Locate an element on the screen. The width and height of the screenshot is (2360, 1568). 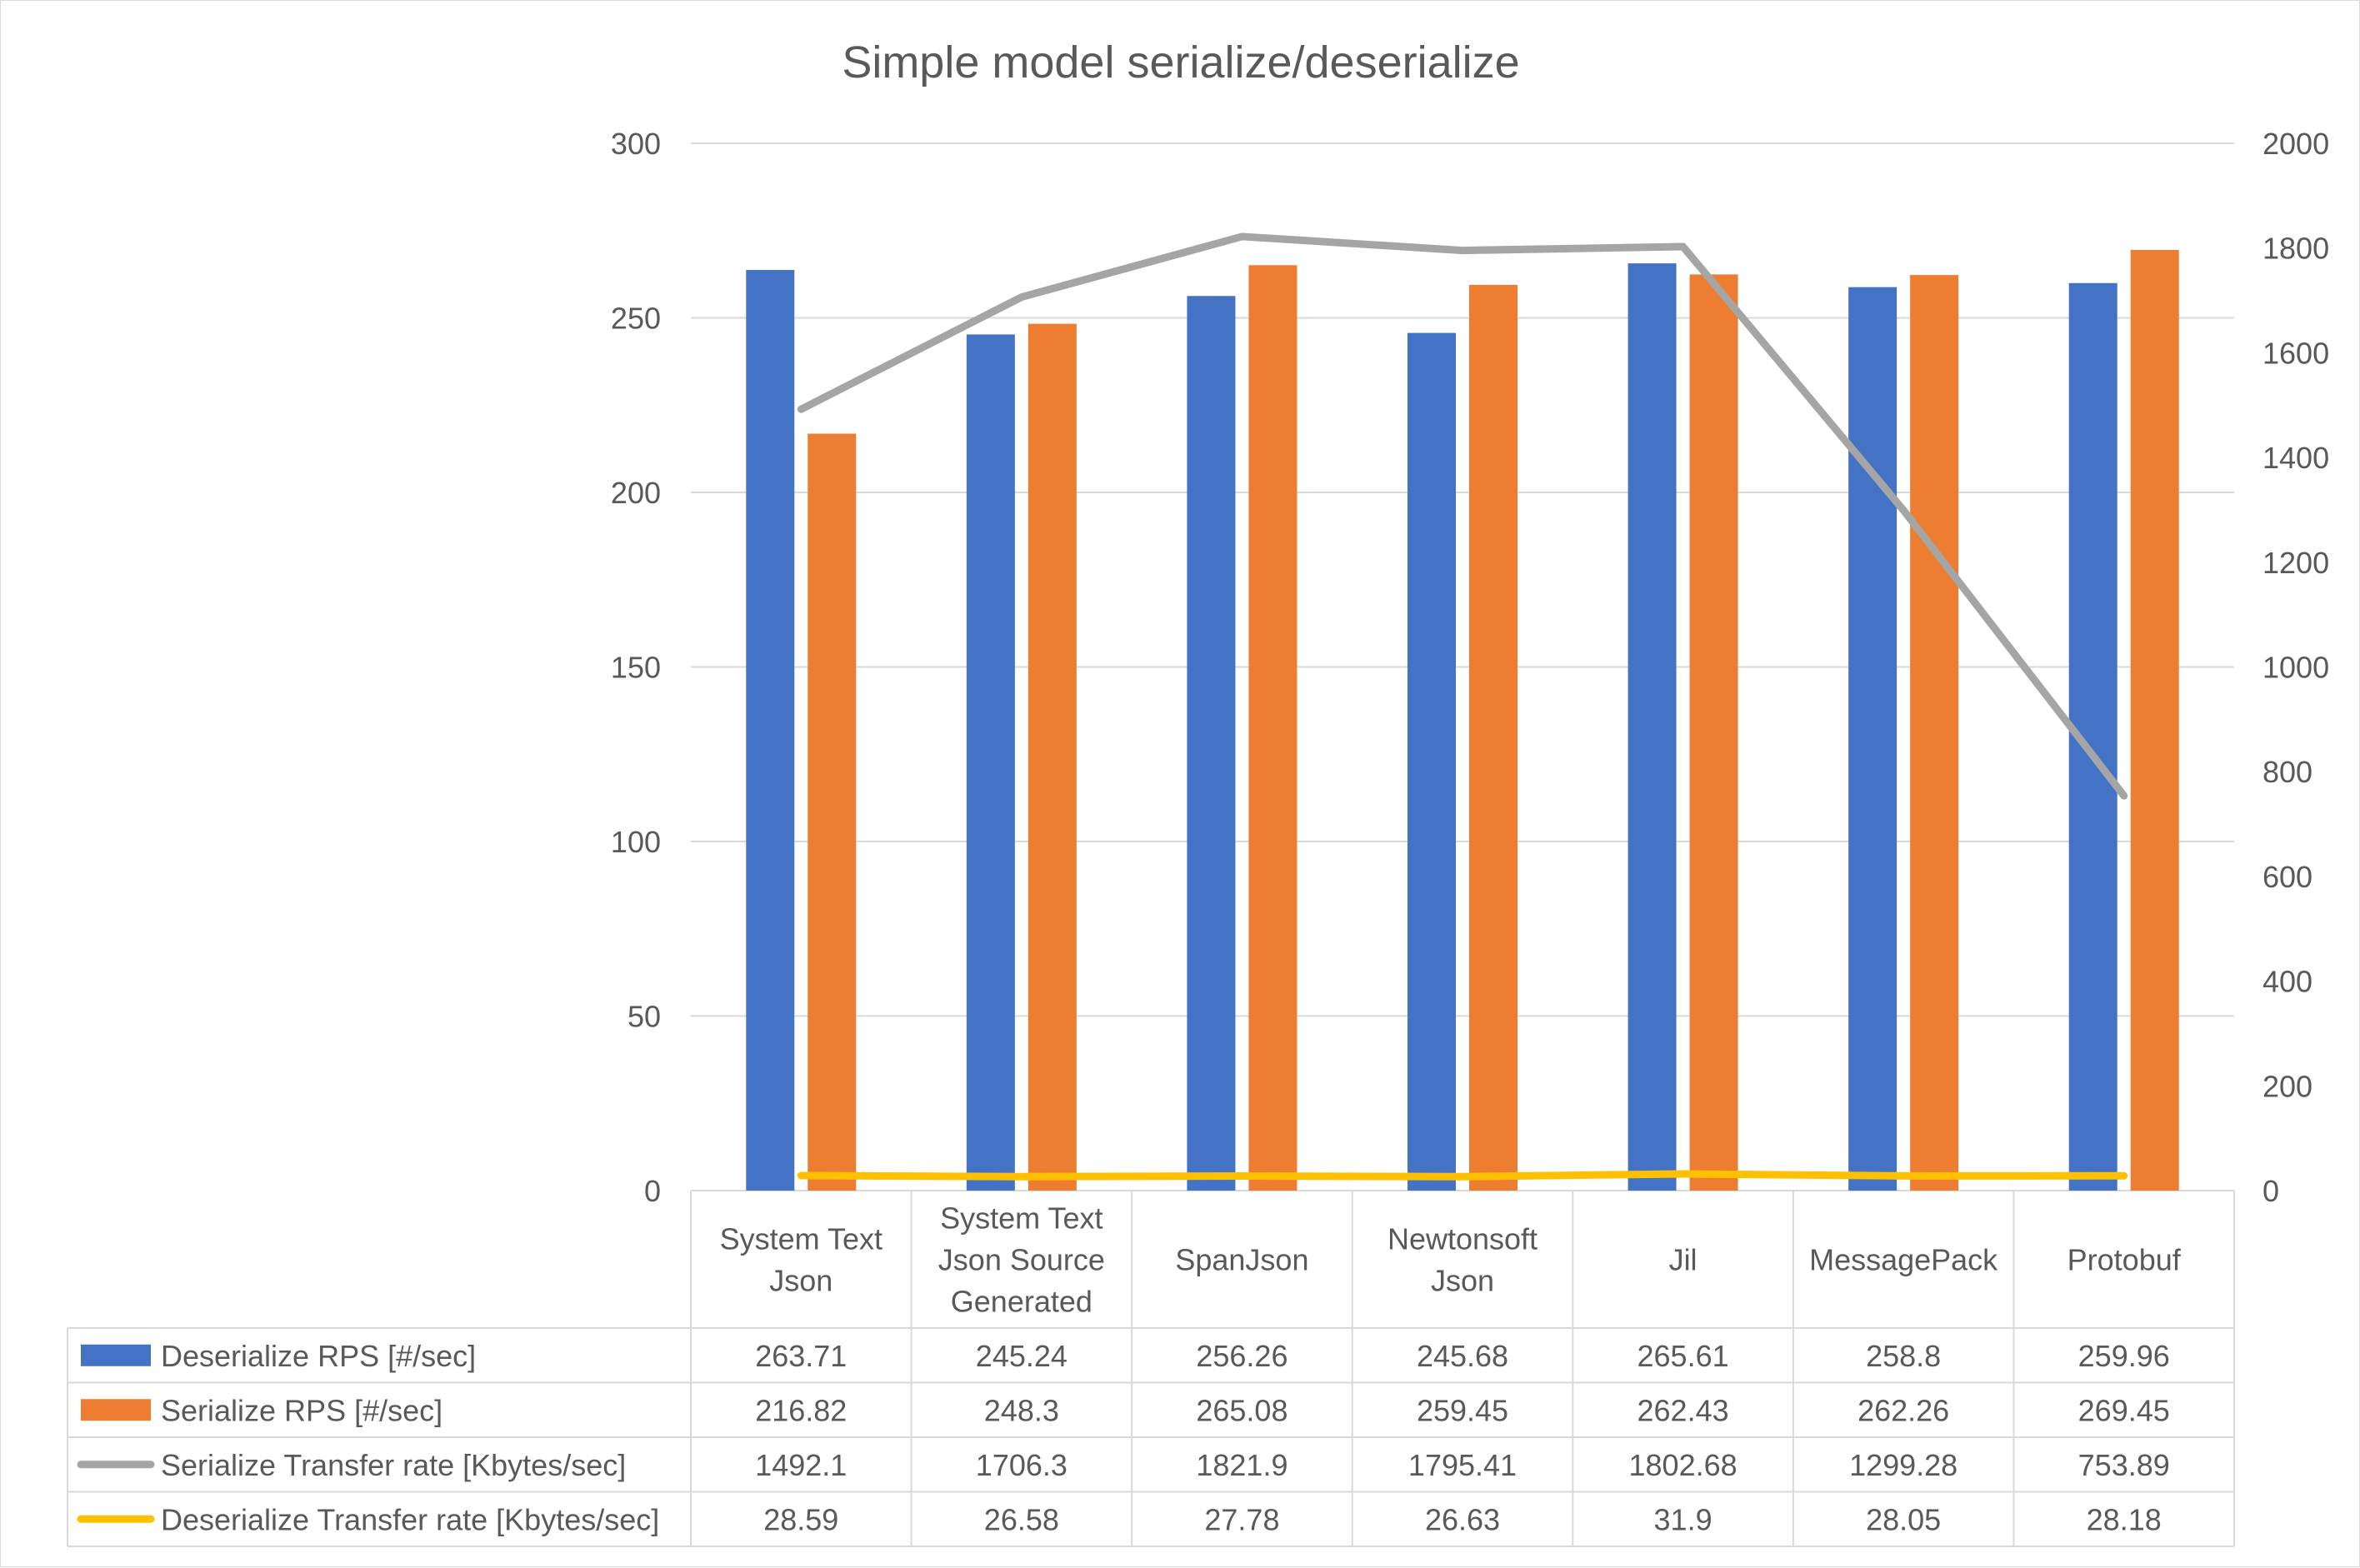
category-label: System Text Json is located at coordinates (801, 1260).